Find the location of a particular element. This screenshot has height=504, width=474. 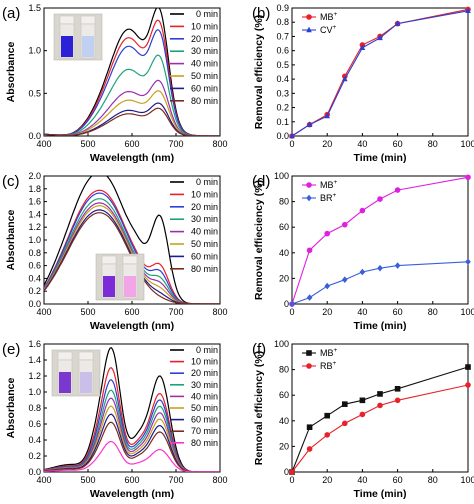

series-line-RB is located at coordinates (380, 428).